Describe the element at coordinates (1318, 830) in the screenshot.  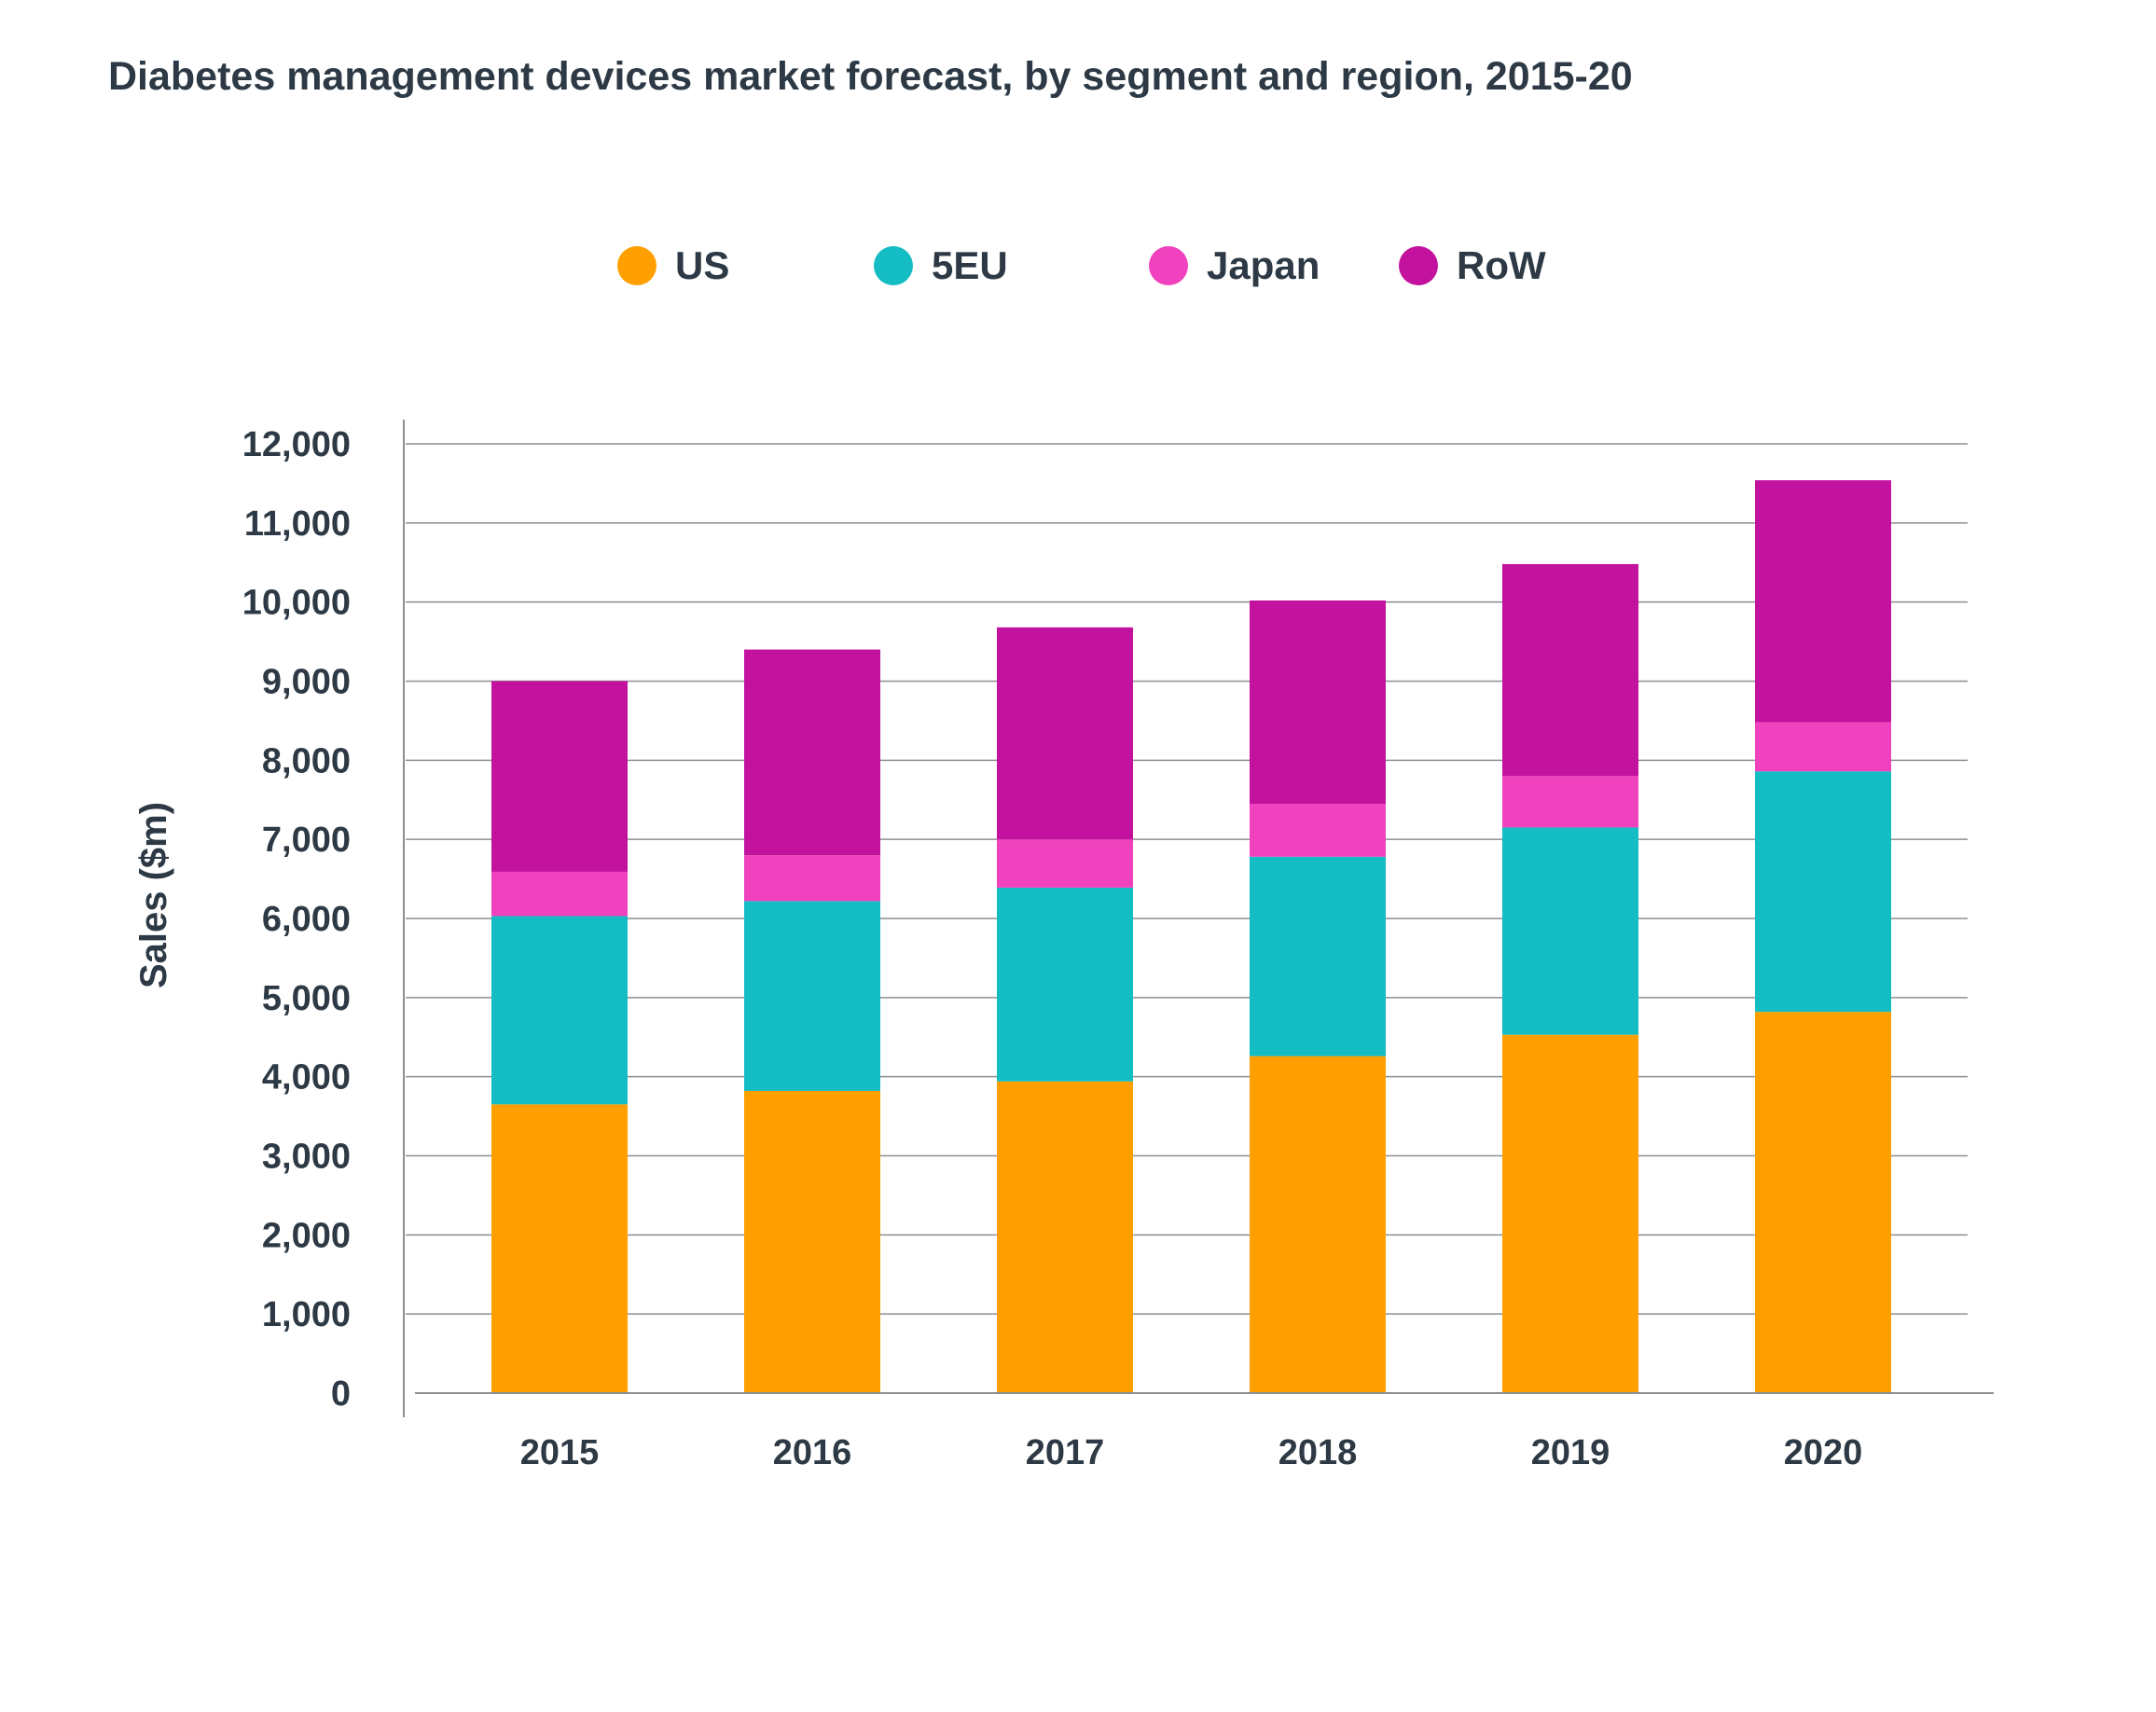
I see `bar-japan-2018` at that location.